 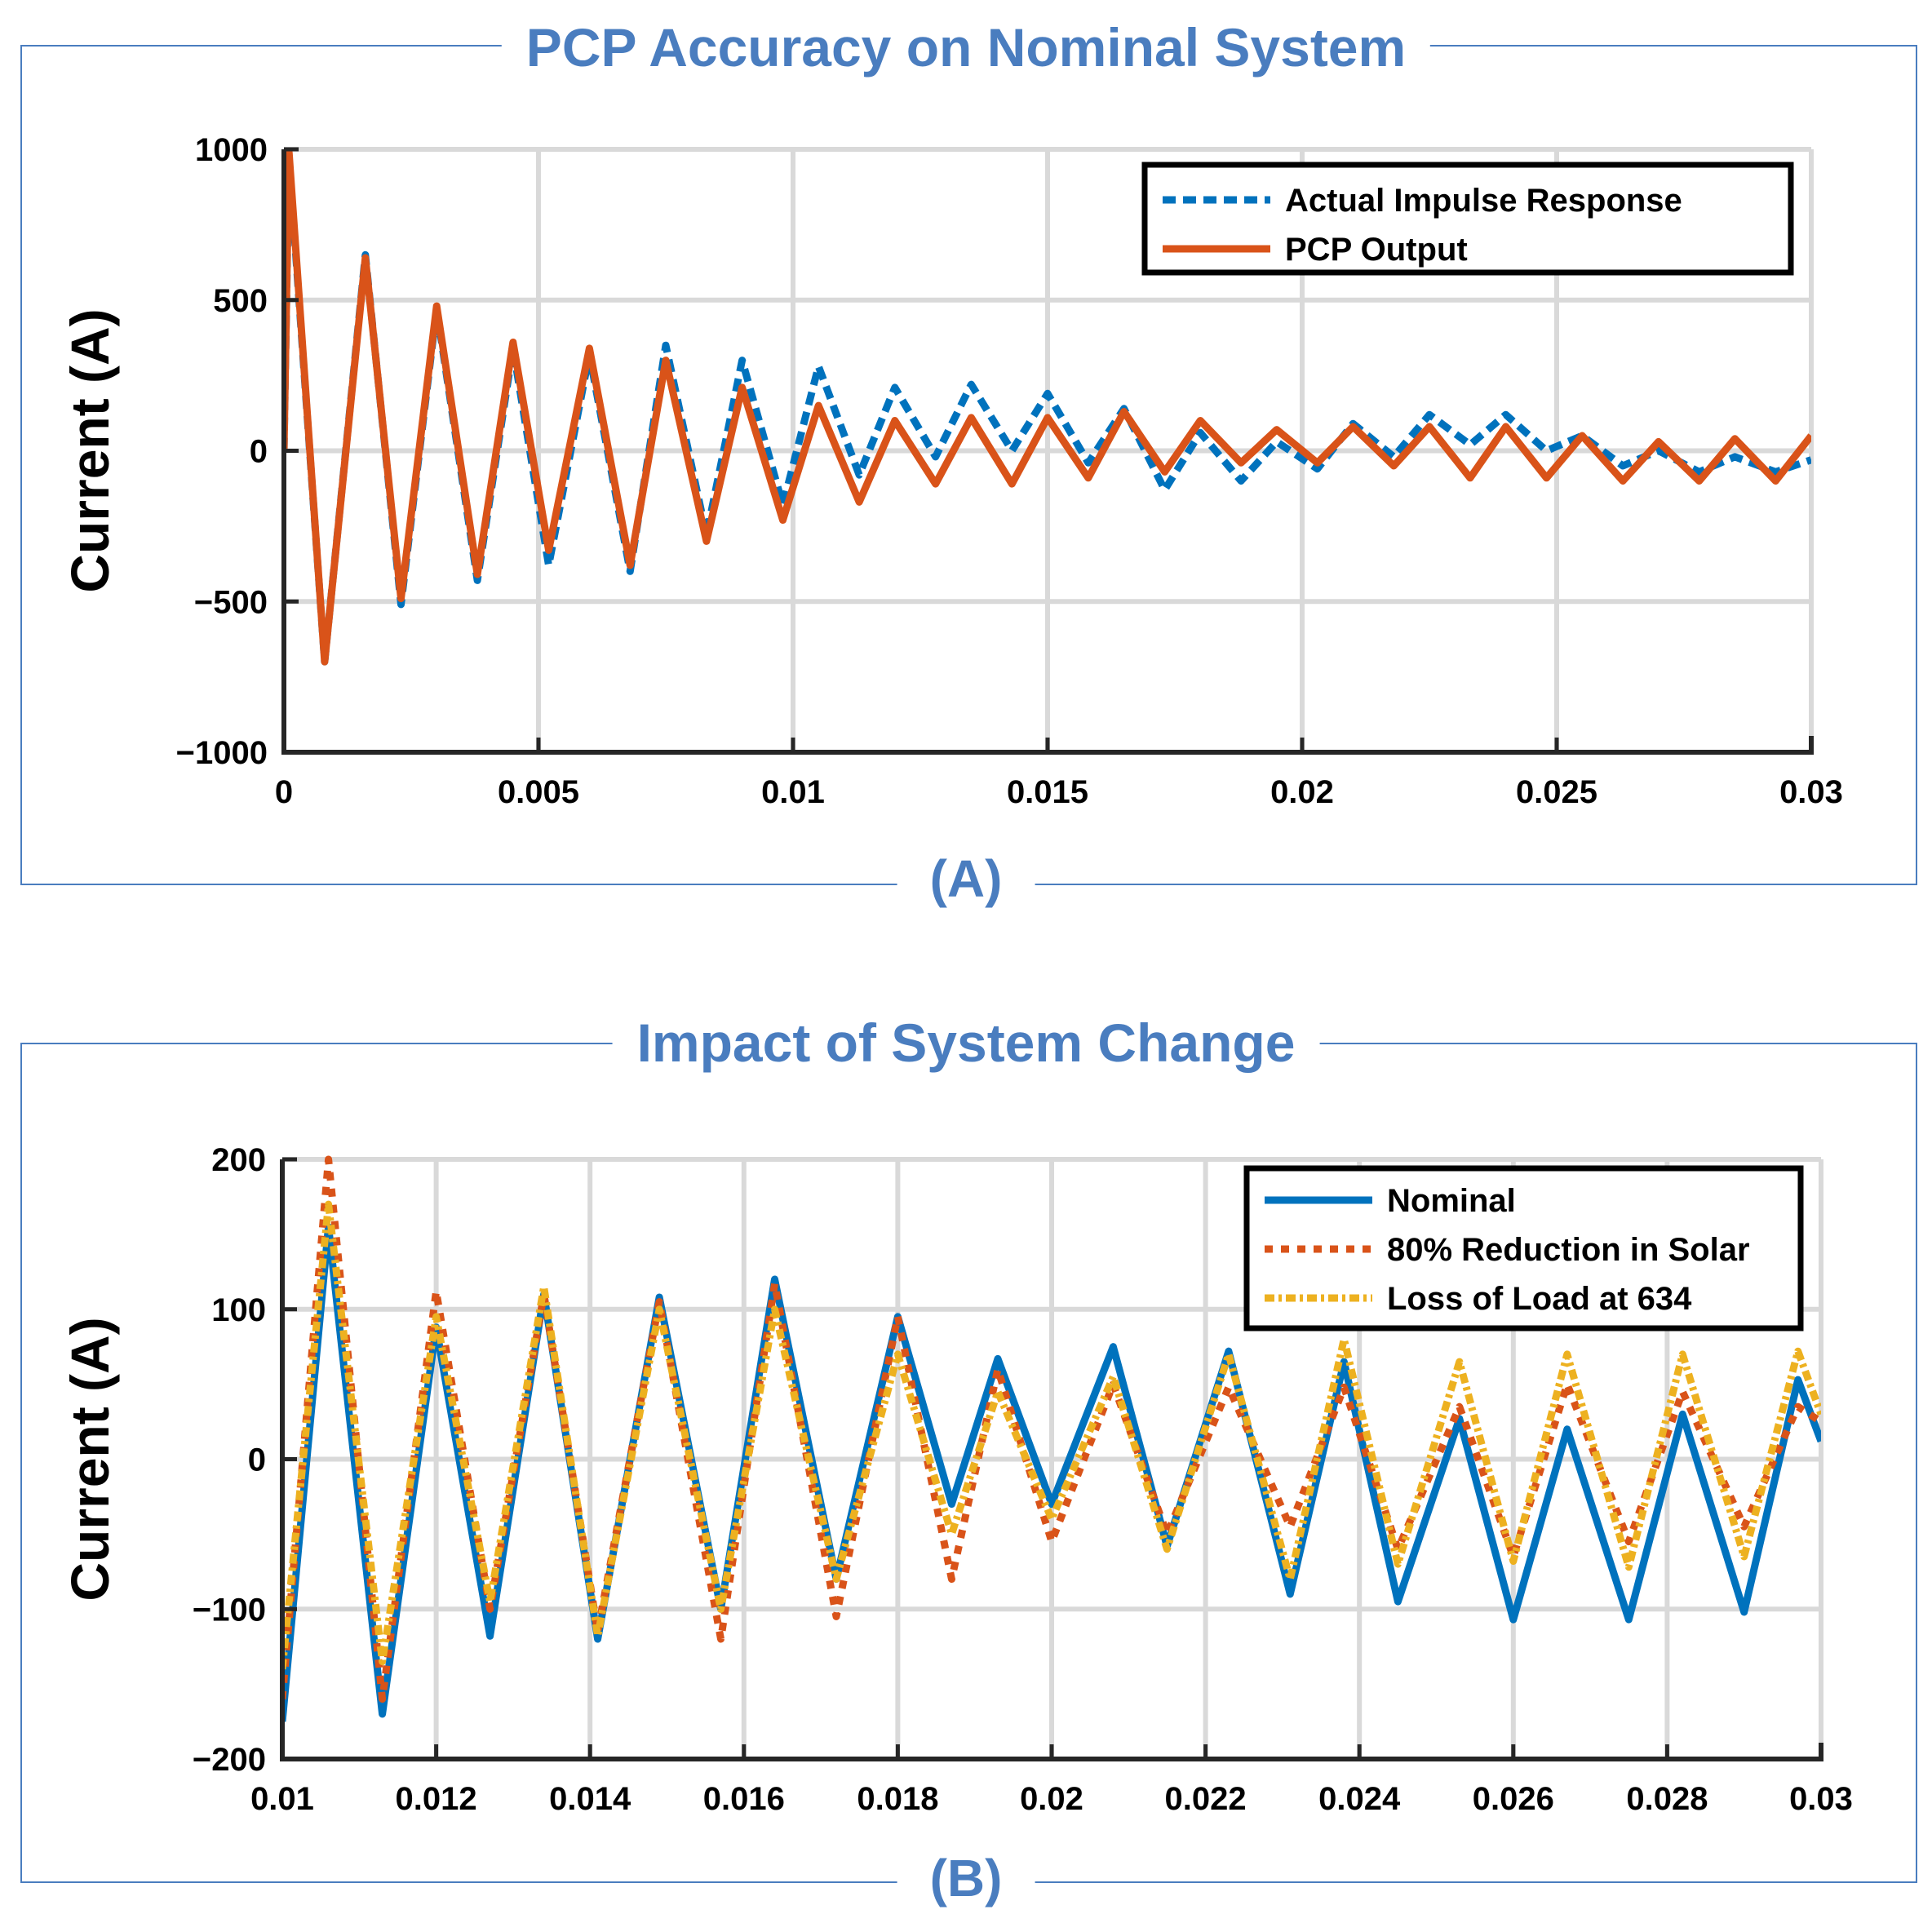 I want to click on y-tick-label: 200, so click(x=239, y=1160).